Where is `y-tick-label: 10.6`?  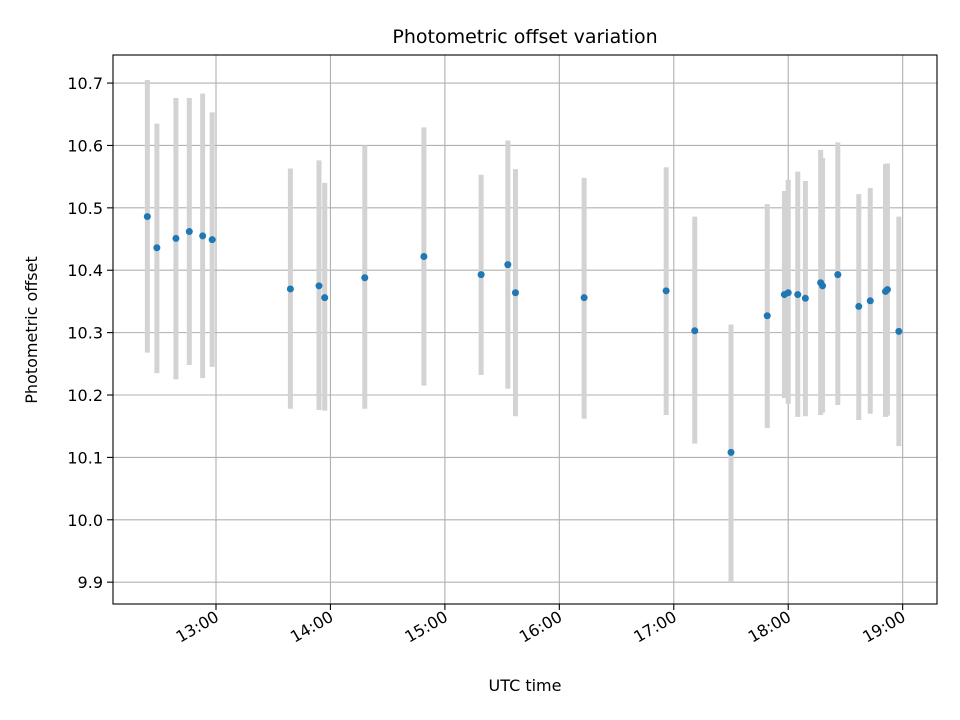
y-tick-label: 10.6 is located at coordinates (85, 145).